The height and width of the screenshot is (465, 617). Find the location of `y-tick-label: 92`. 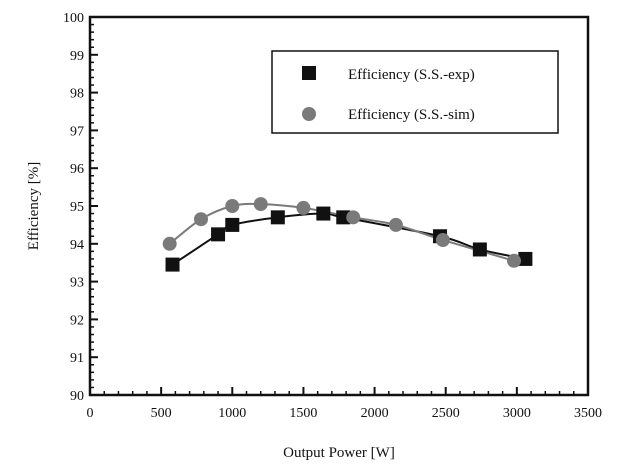

y-tick-label: 92 is located at coordinates (77, 320).